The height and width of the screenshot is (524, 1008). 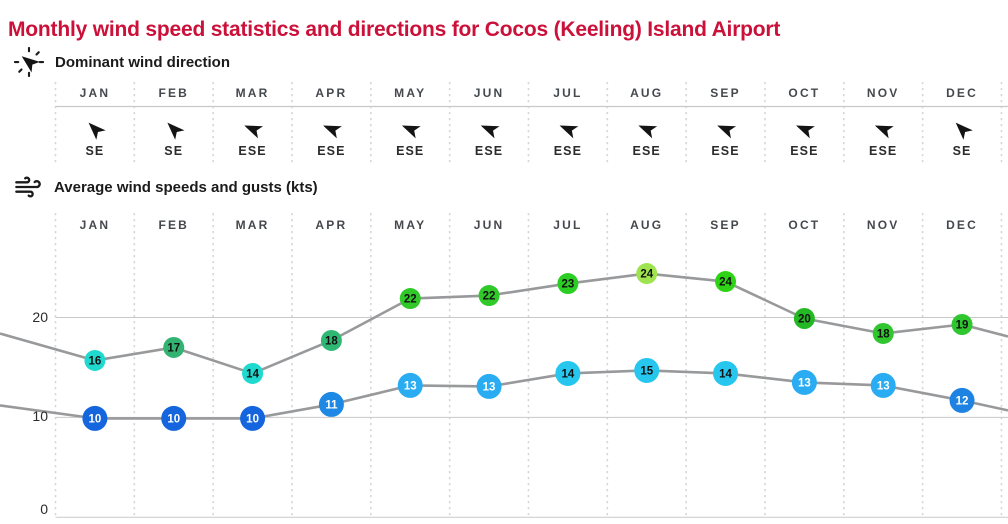 I want to click on wind-direction-arrow-icon-mar, so click(x=254, y=132).